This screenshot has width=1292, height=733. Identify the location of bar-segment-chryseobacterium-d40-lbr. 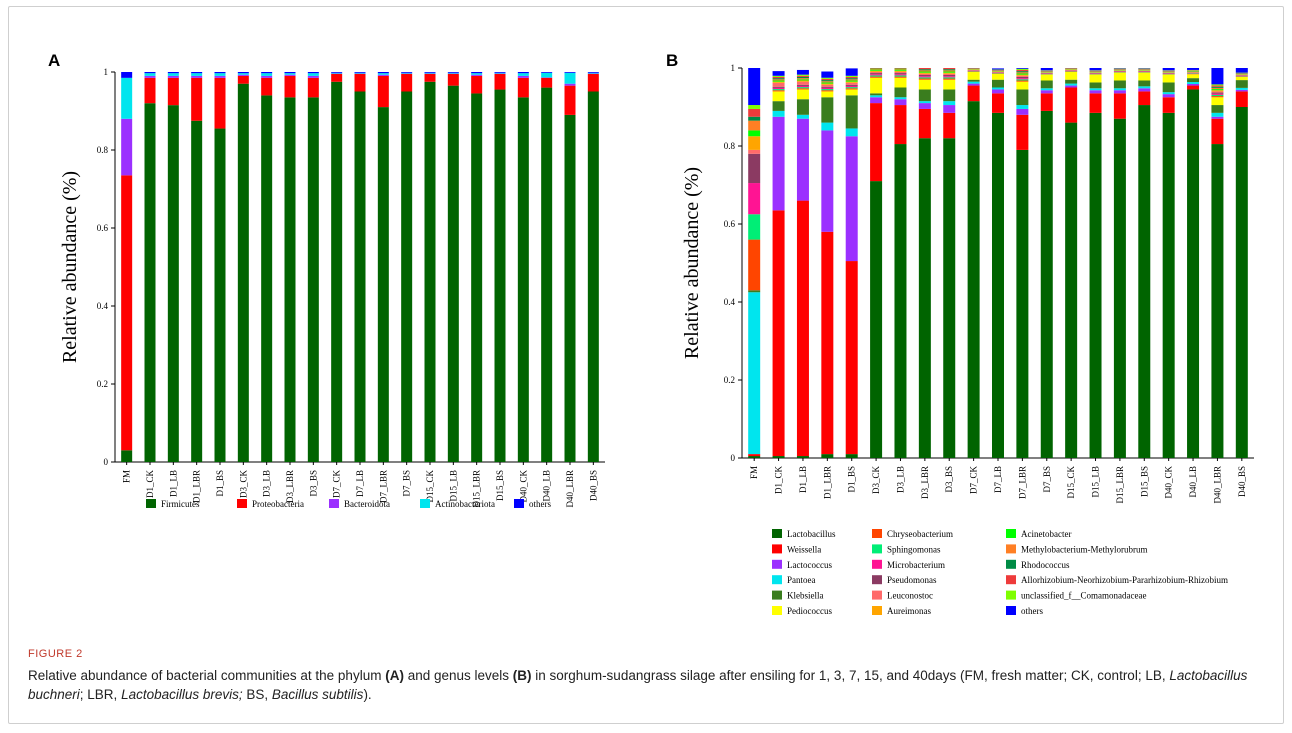
(1217, 97).